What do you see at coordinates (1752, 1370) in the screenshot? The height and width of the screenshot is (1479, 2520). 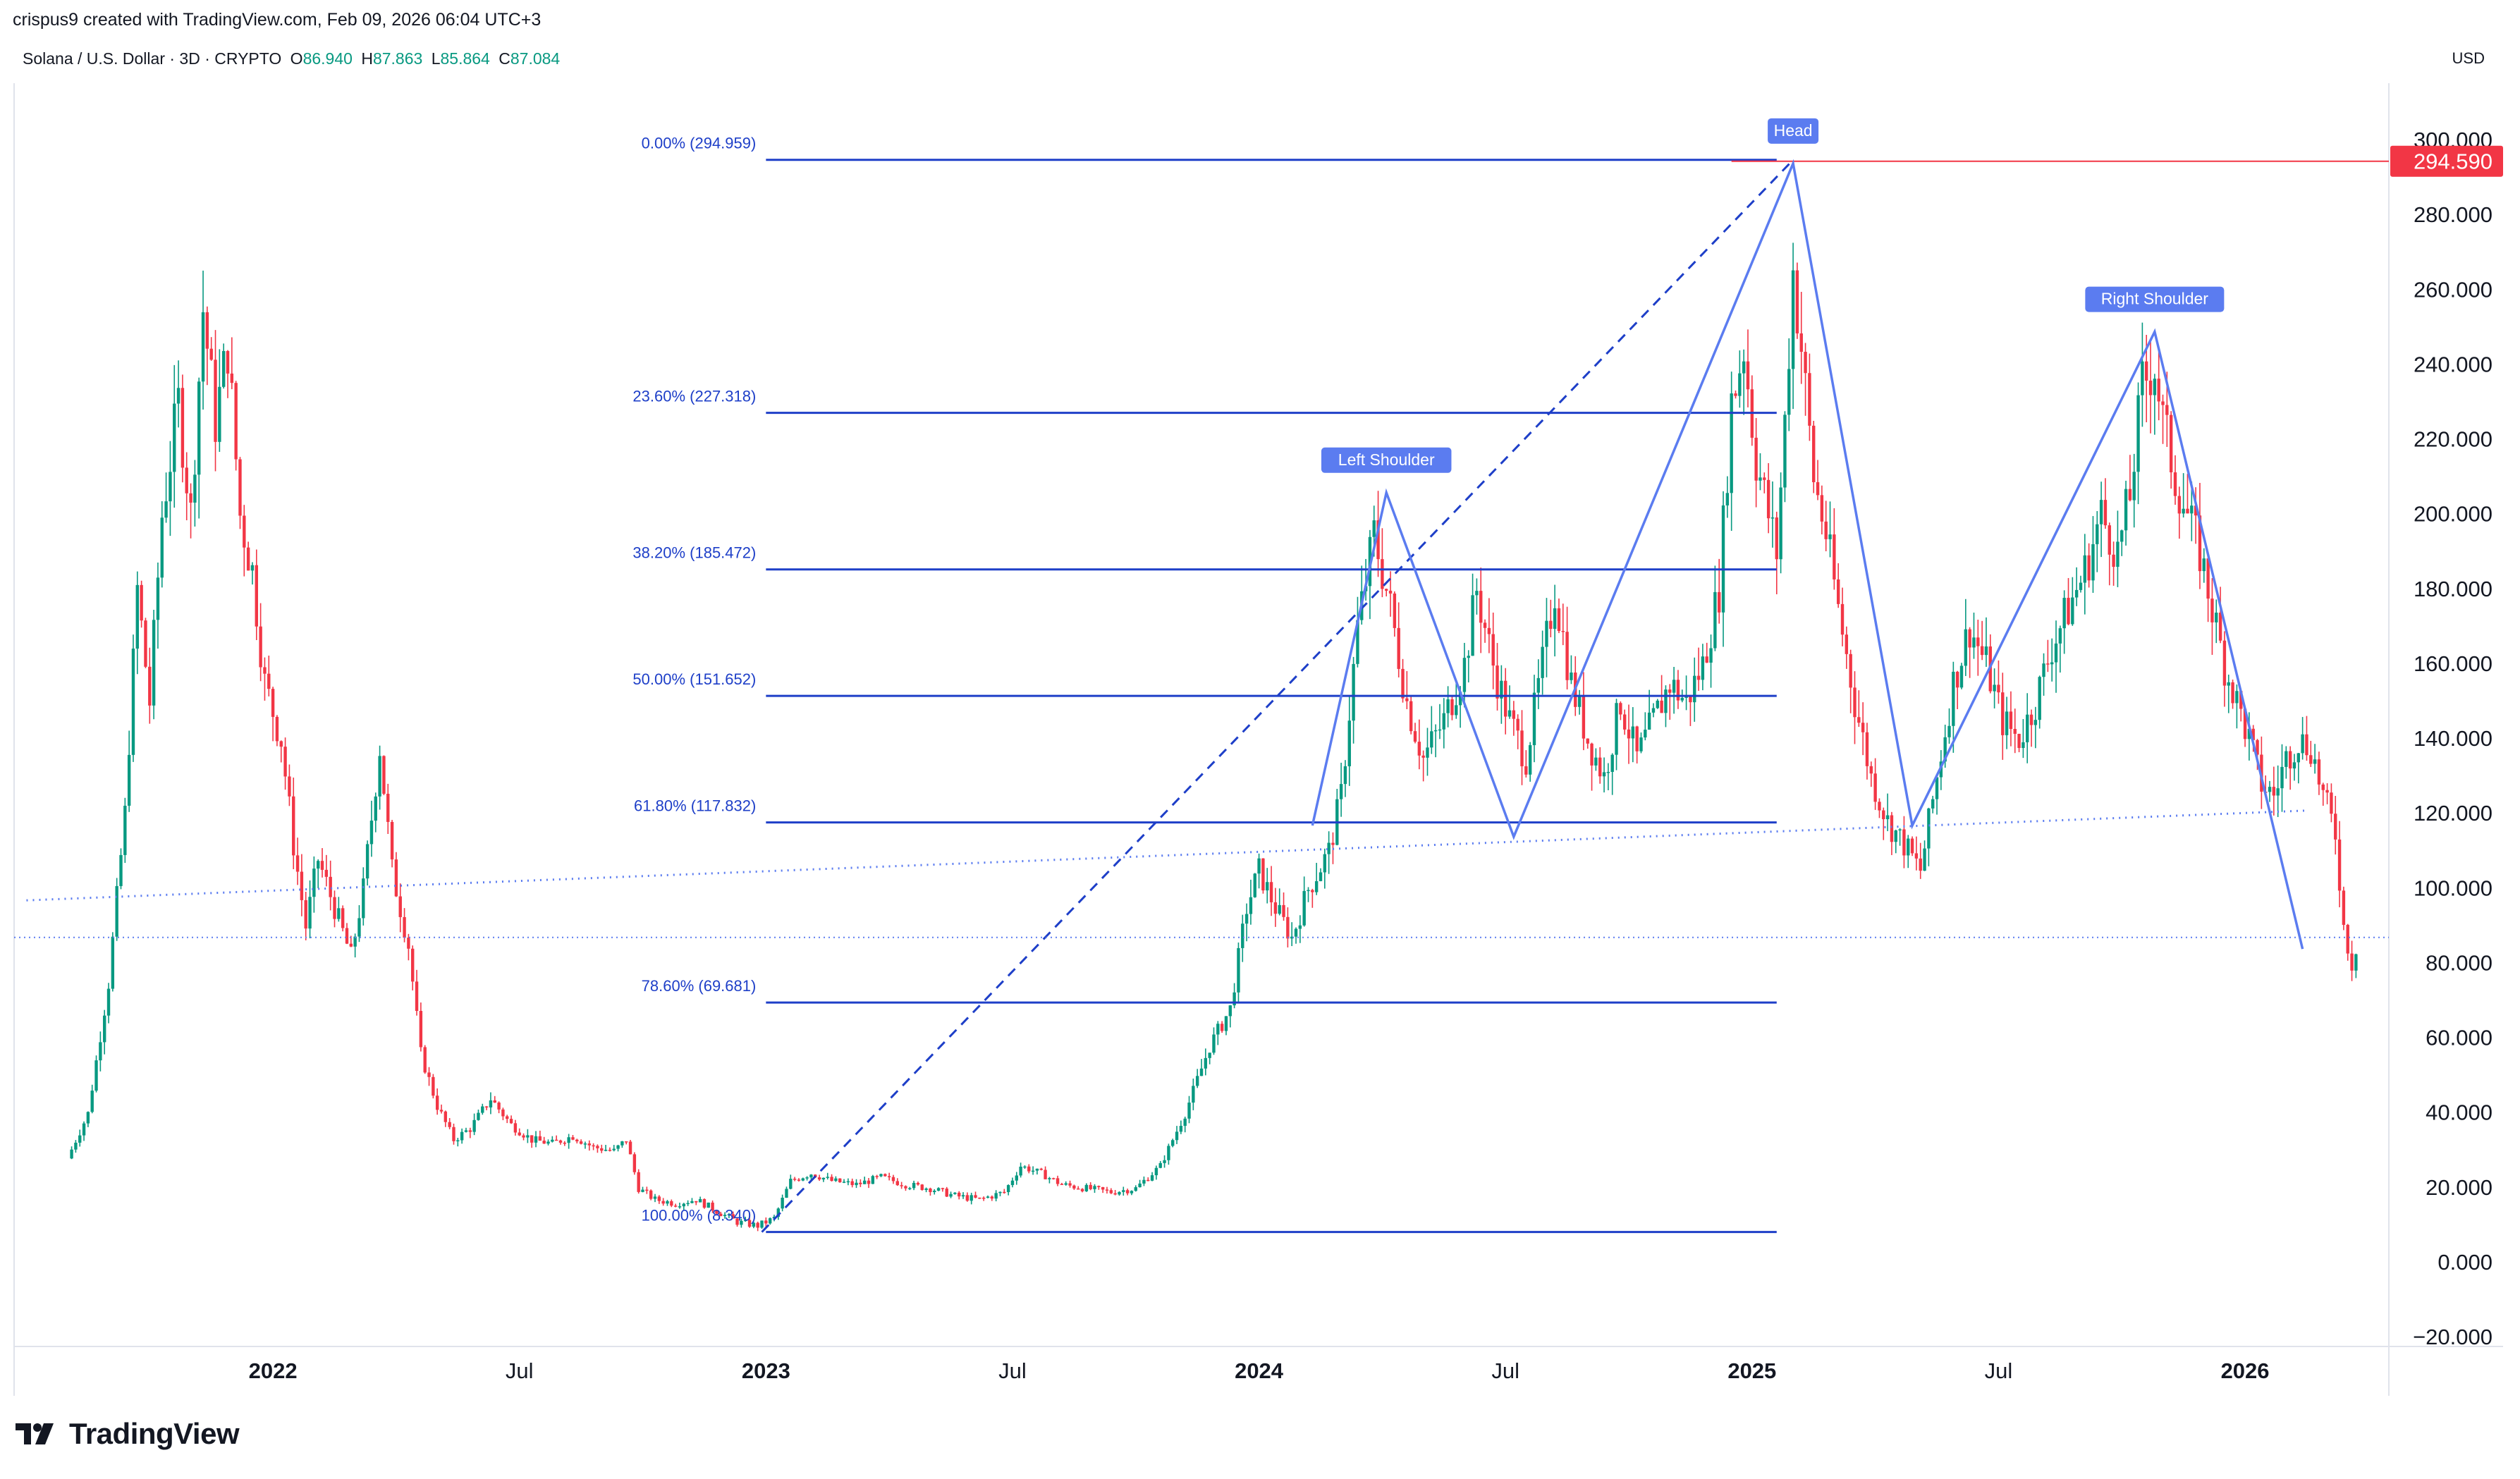 I see `time-tick-label: 2025` at bounding box center [1752, 1370].